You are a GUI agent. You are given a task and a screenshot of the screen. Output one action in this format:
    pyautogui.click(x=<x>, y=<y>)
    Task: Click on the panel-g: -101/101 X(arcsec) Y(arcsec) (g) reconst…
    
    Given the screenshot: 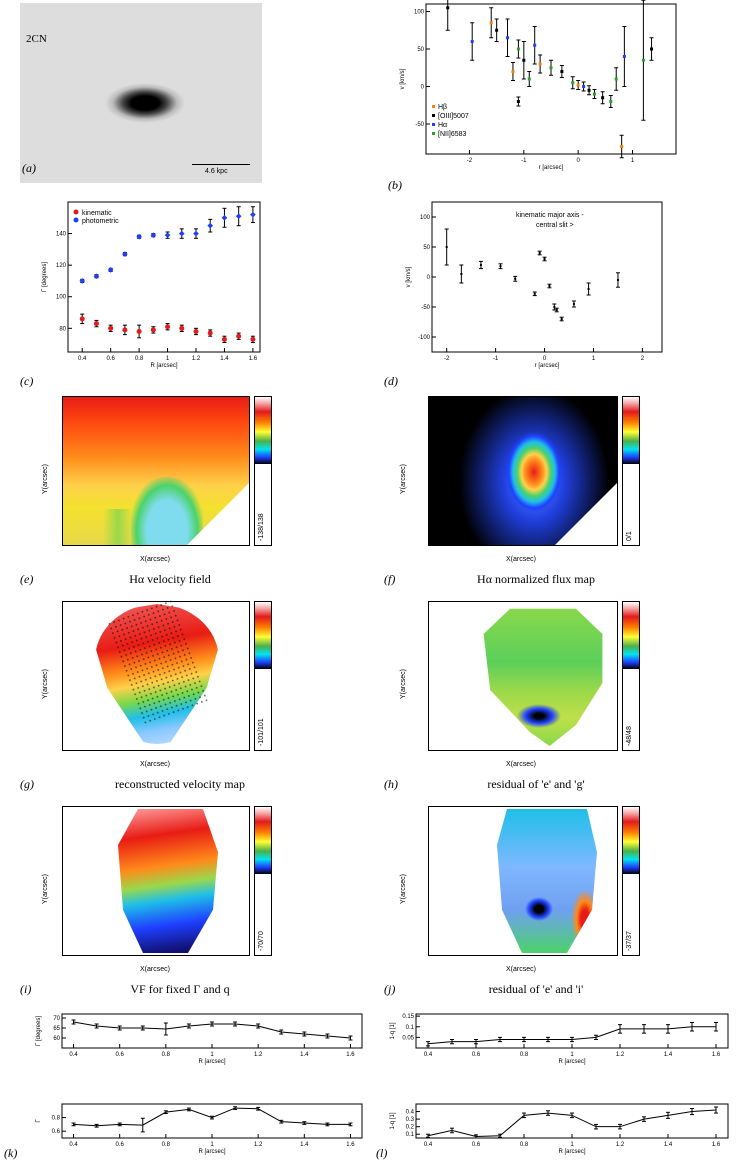 What is the action you would take?
    pyautogui.click(x=150, y=697)
    